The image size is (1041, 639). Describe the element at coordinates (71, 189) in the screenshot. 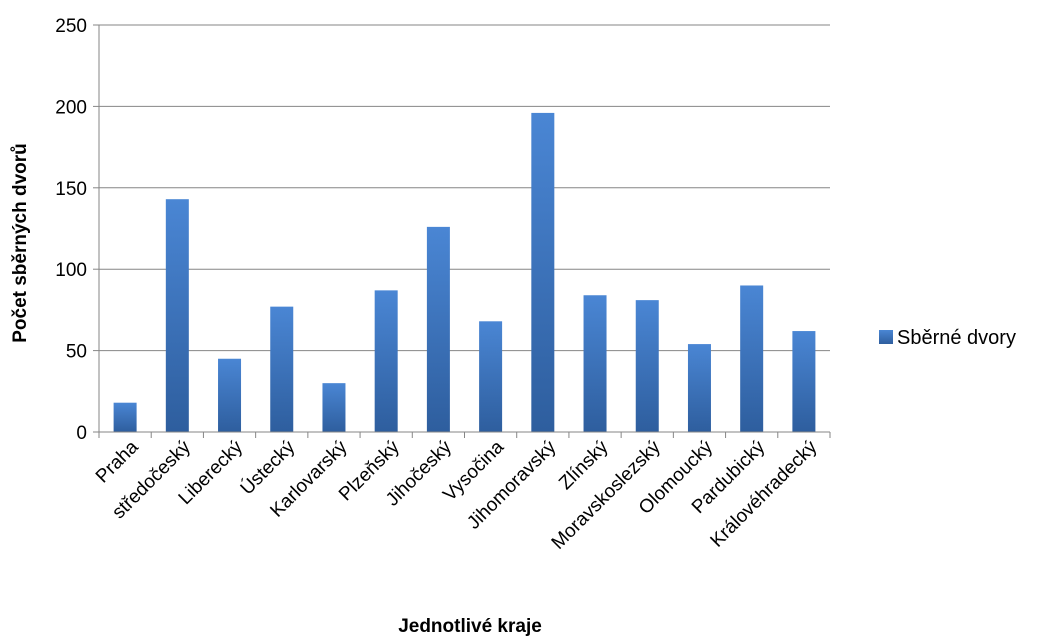

I see `y-tick-label: 150` at that location.